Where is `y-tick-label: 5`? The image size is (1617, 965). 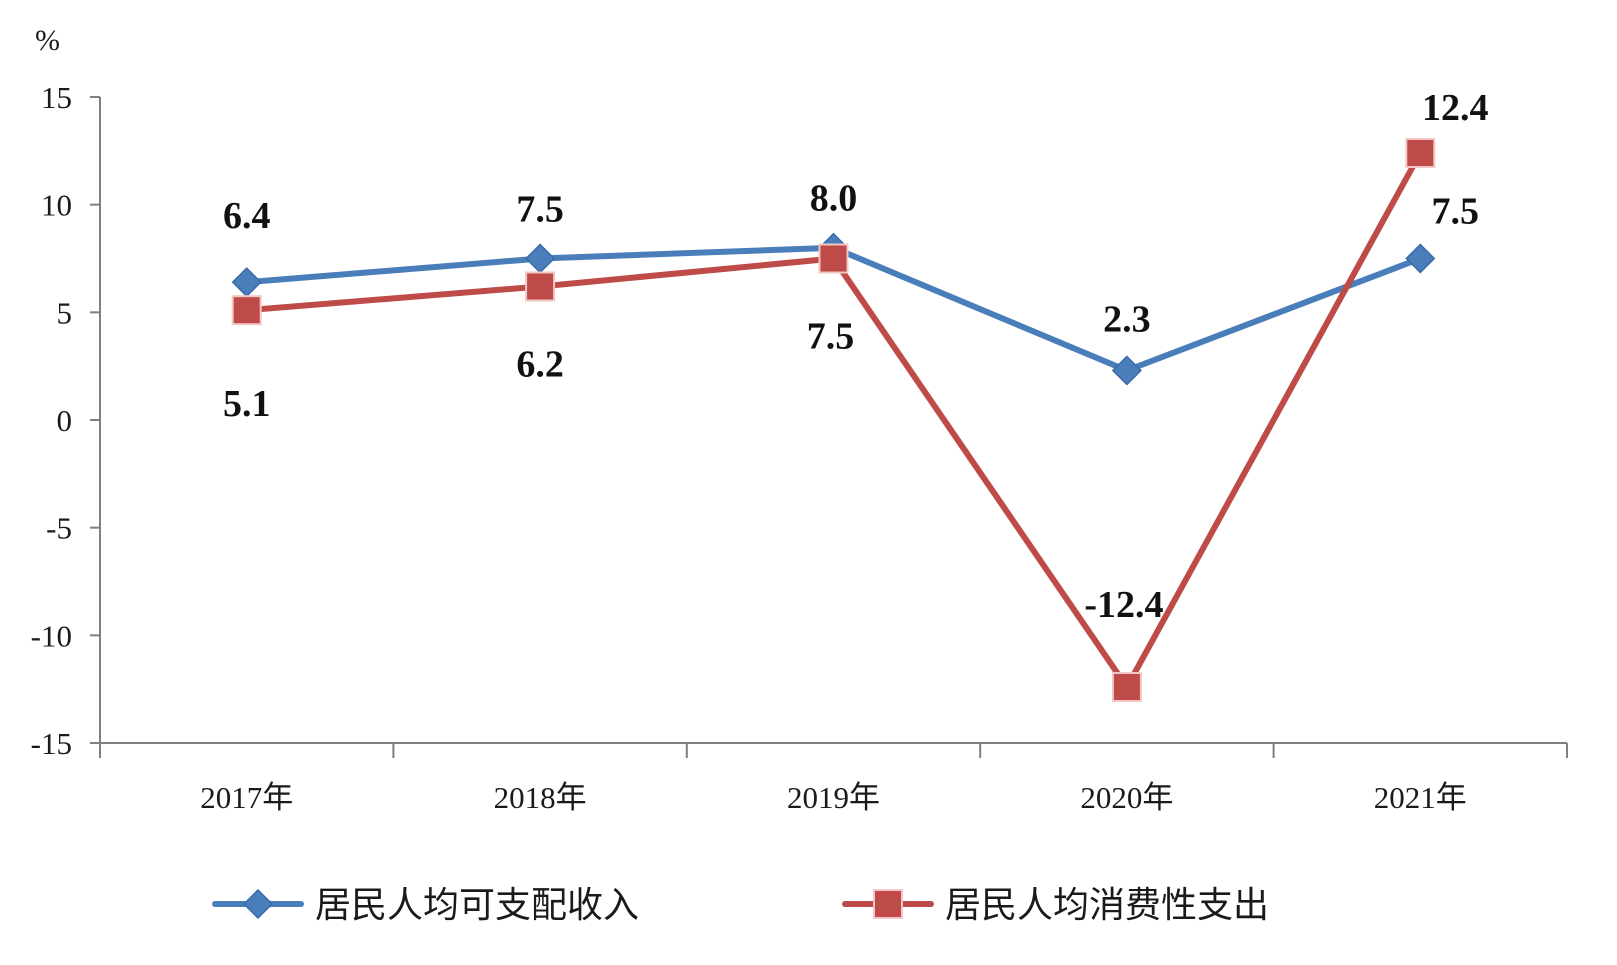
y-tick-label: 5 is located at coordinates (65, 312).